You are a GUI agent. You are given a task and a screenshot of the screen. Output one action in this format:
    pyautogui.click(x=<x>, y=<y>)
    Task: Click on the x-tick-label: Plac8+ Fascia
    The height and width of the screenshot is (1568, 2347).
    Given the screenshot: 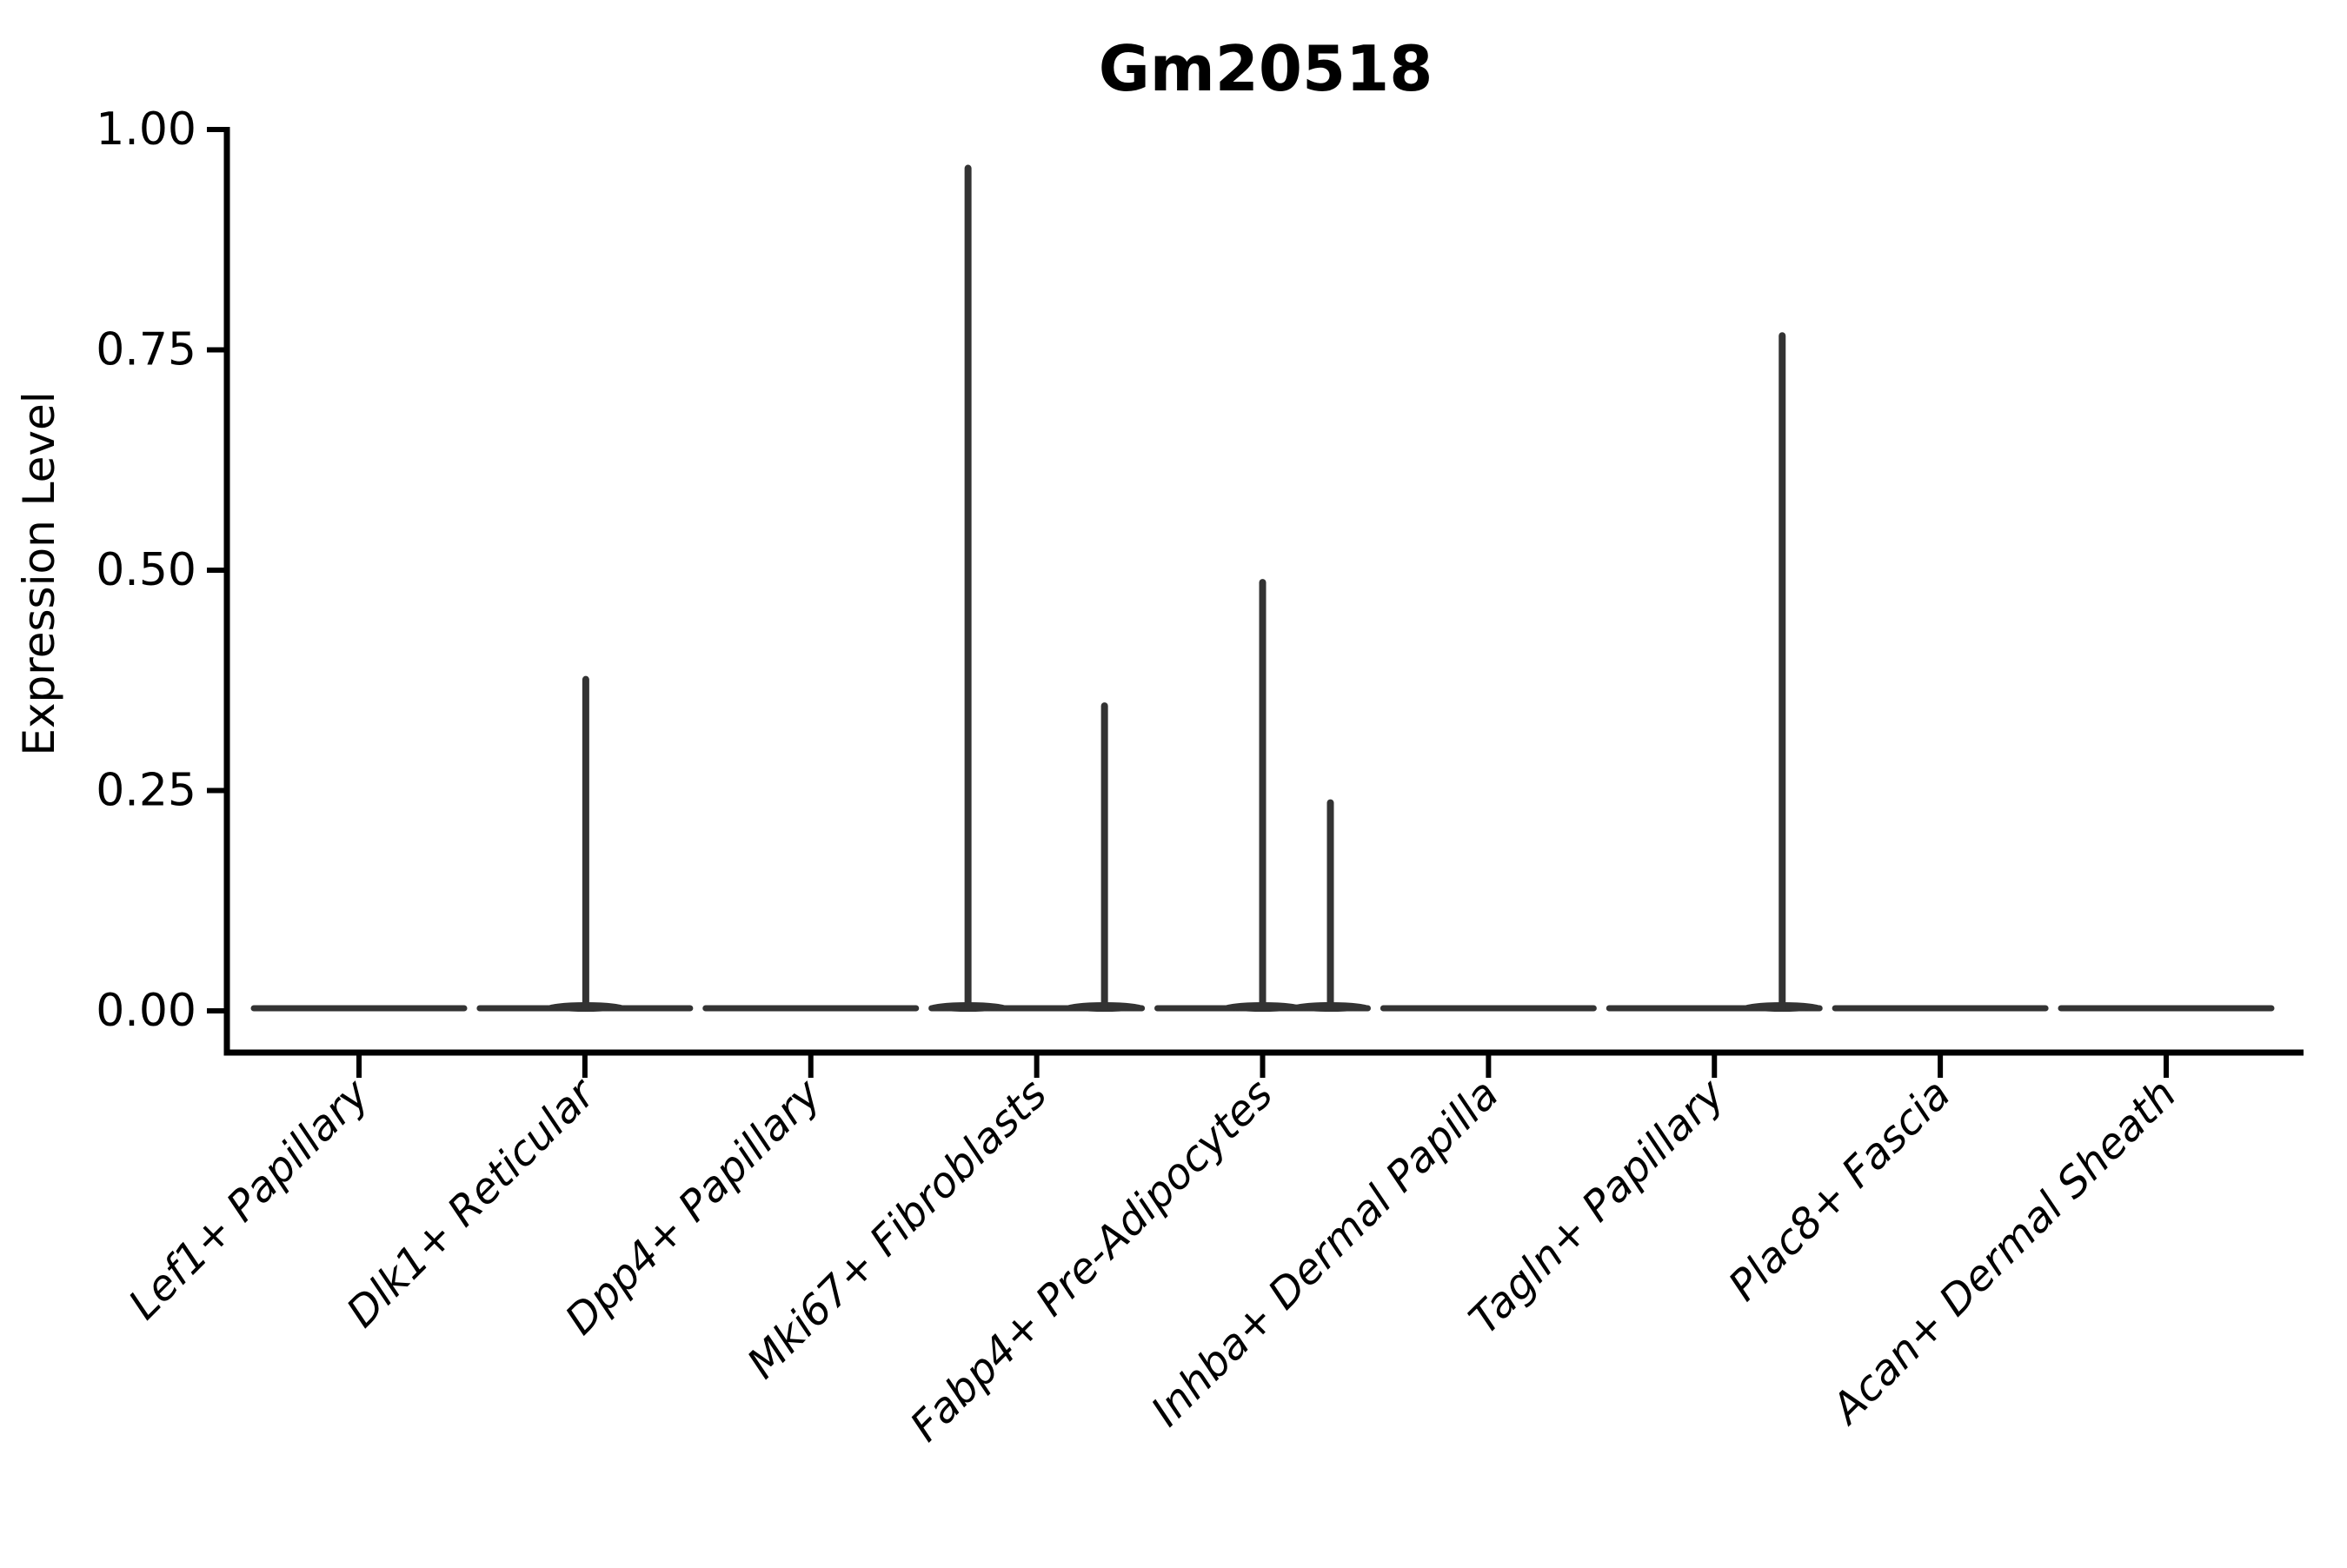 What is the action you would take?
    pyautogui.click(x=1840, y=1190)
    